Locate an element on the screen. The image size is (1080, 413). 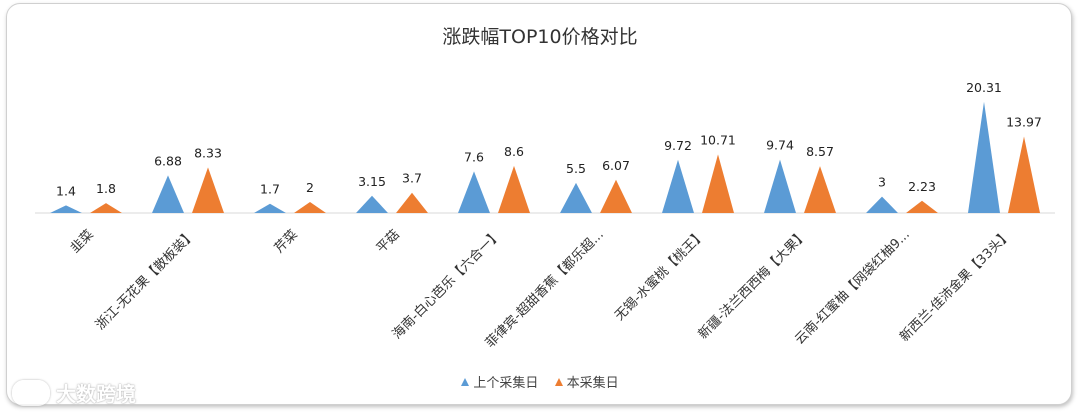
series-2-data-label-8: 8.57 is located at coordinates (820, 151).